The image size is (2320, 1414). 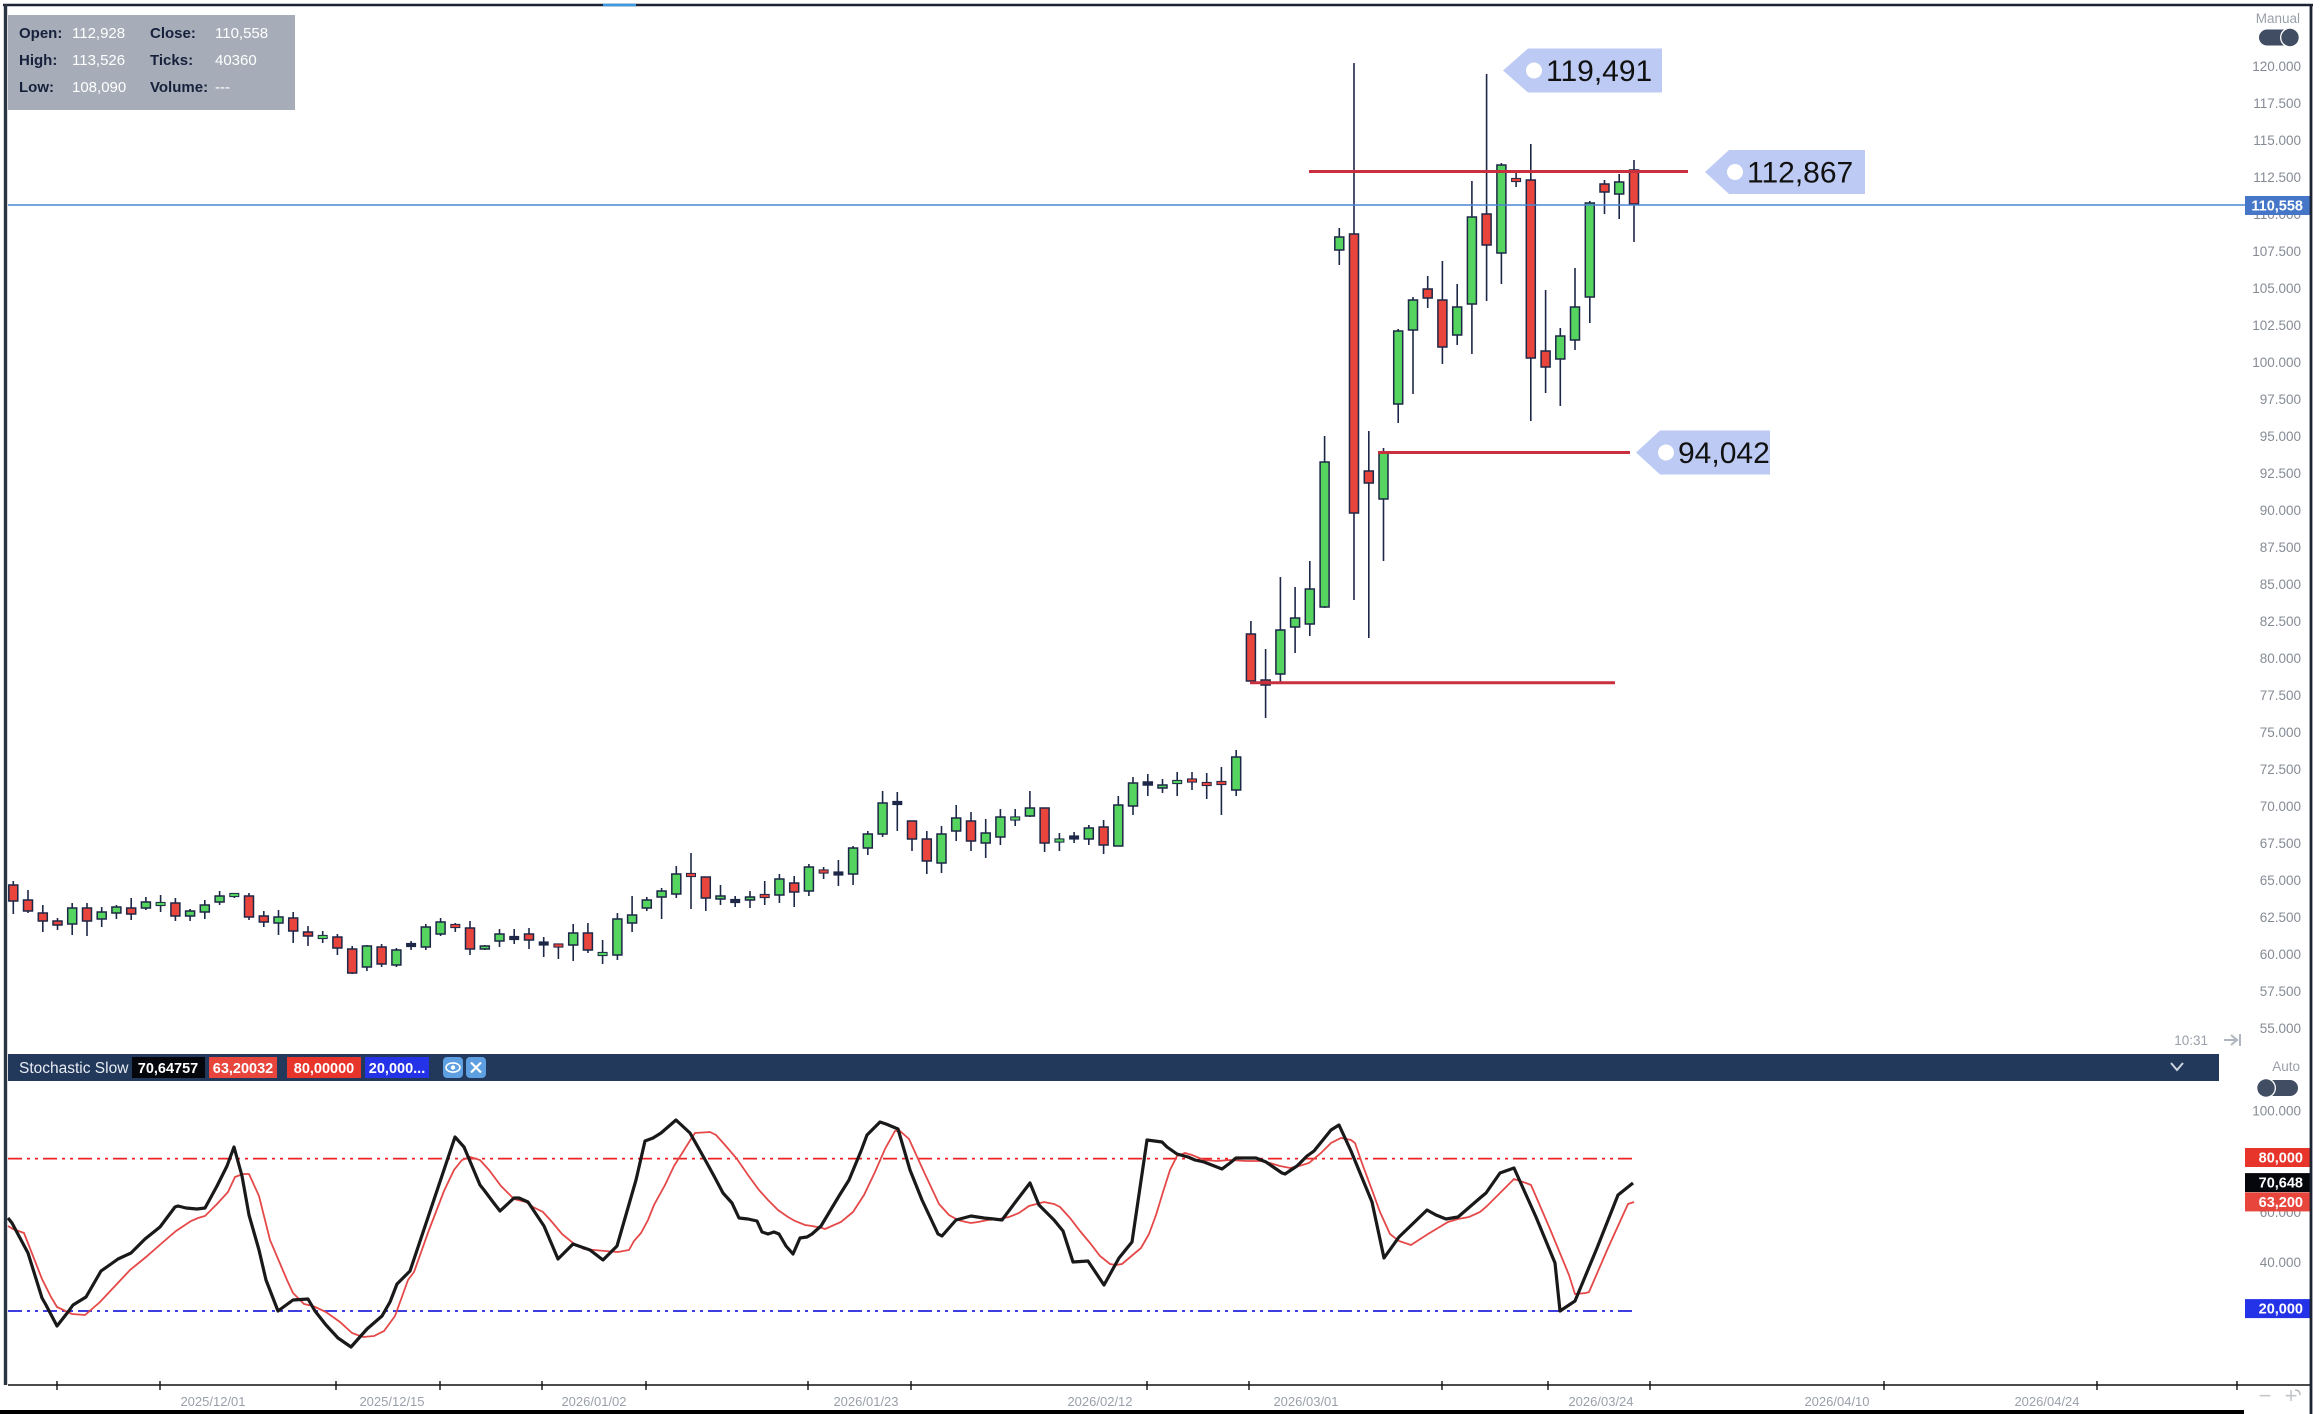 What do you see at coordinates (2276, 288) in the screenshot?
I see `svg-text: 105.000` at bounding box center [2276, 288].